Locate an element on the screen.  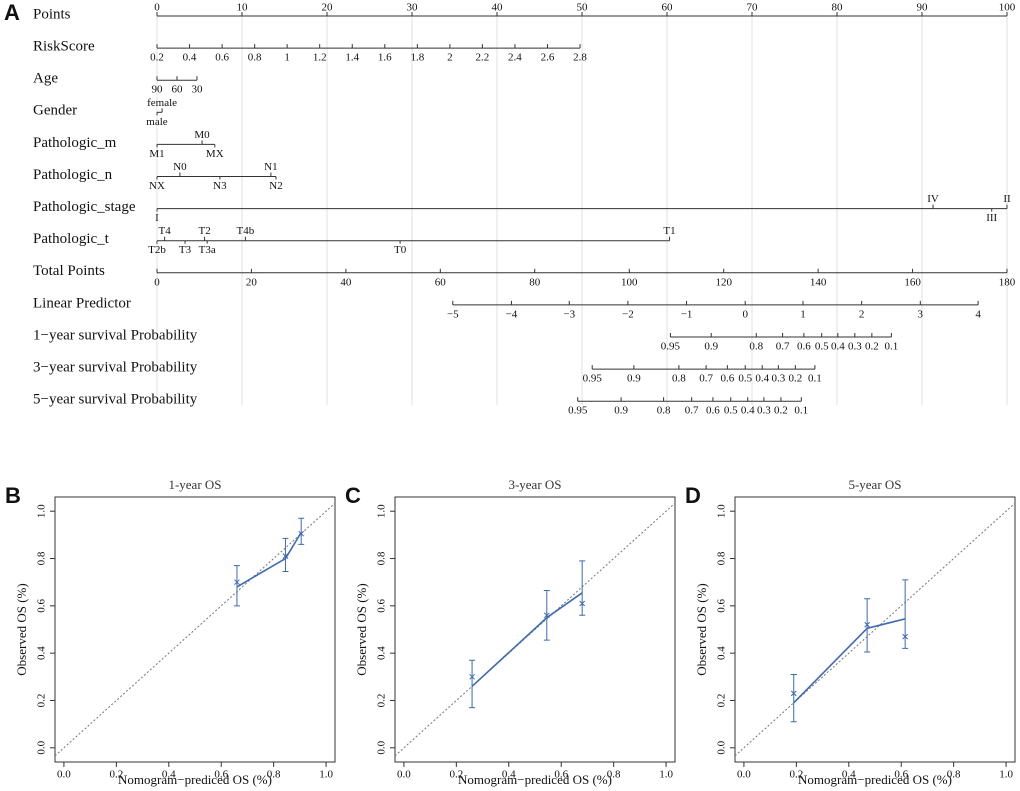
panel-letter: C is located at coordinates (353, 495).